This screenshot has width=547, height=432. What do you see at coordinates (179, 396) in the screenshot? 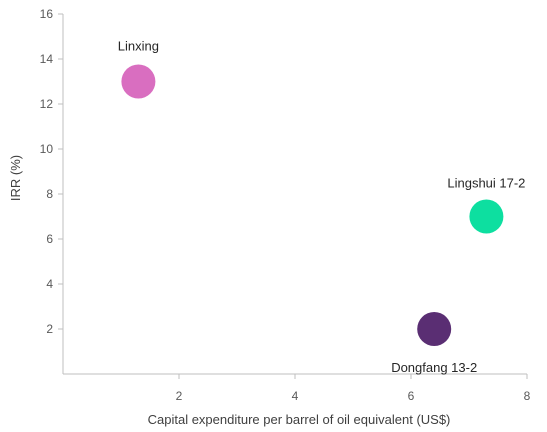
I see `x-tick-label: 2` at bounding box center [179, 396].